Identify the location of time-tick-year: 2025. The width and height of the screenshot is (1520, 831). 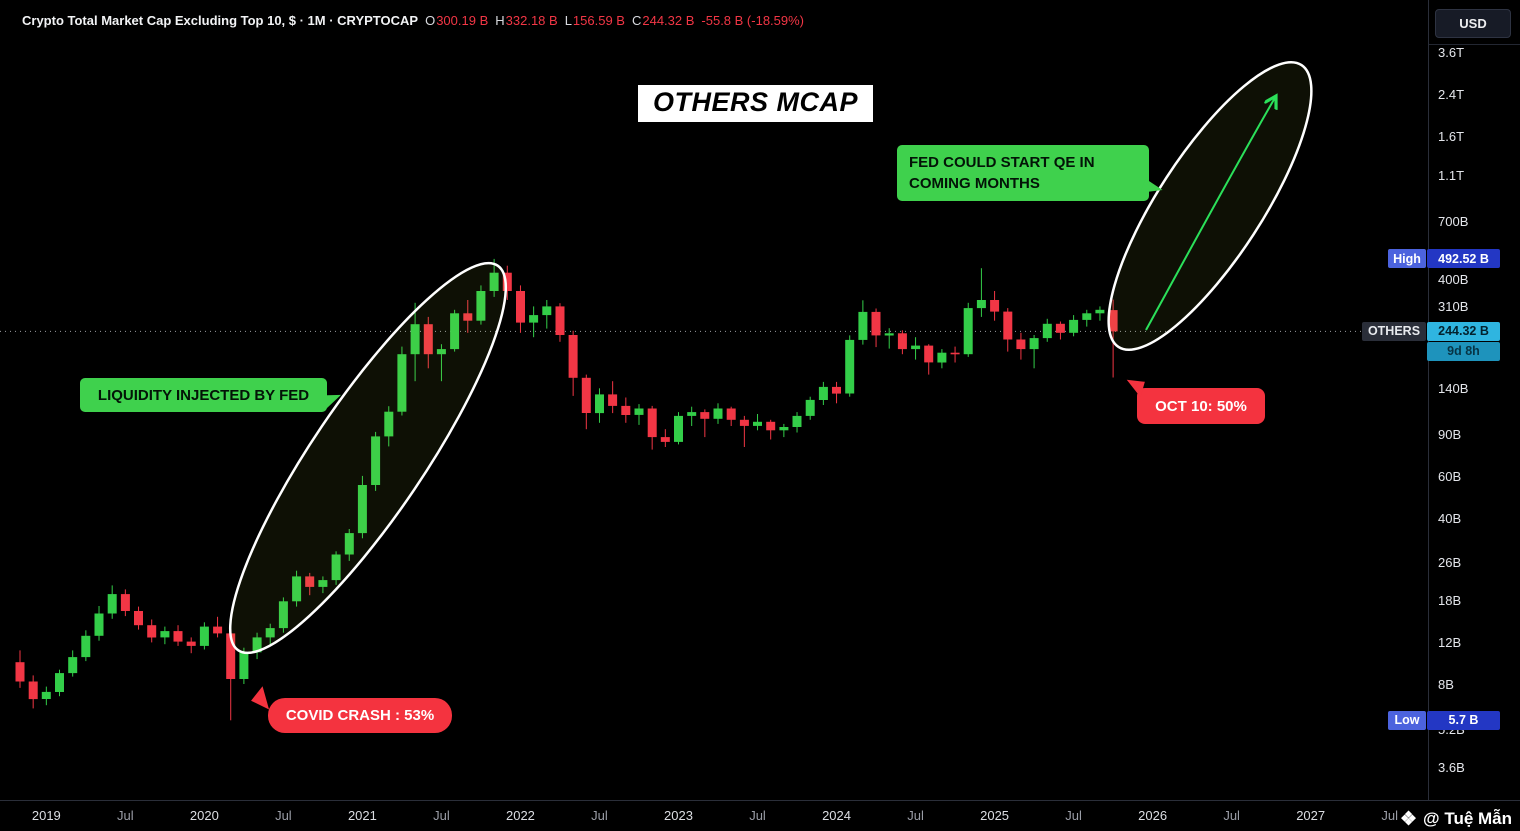
(995, 815).